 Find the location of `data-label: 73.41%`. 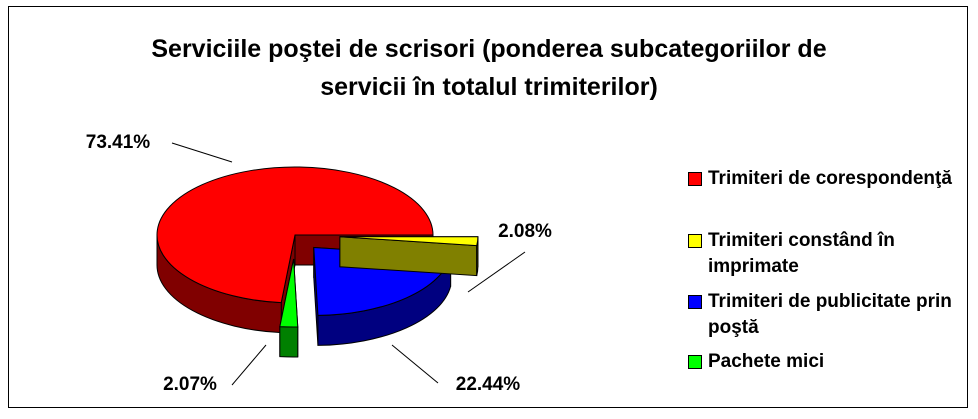

data-label: 73.41% is located at coordinates (118, 142).